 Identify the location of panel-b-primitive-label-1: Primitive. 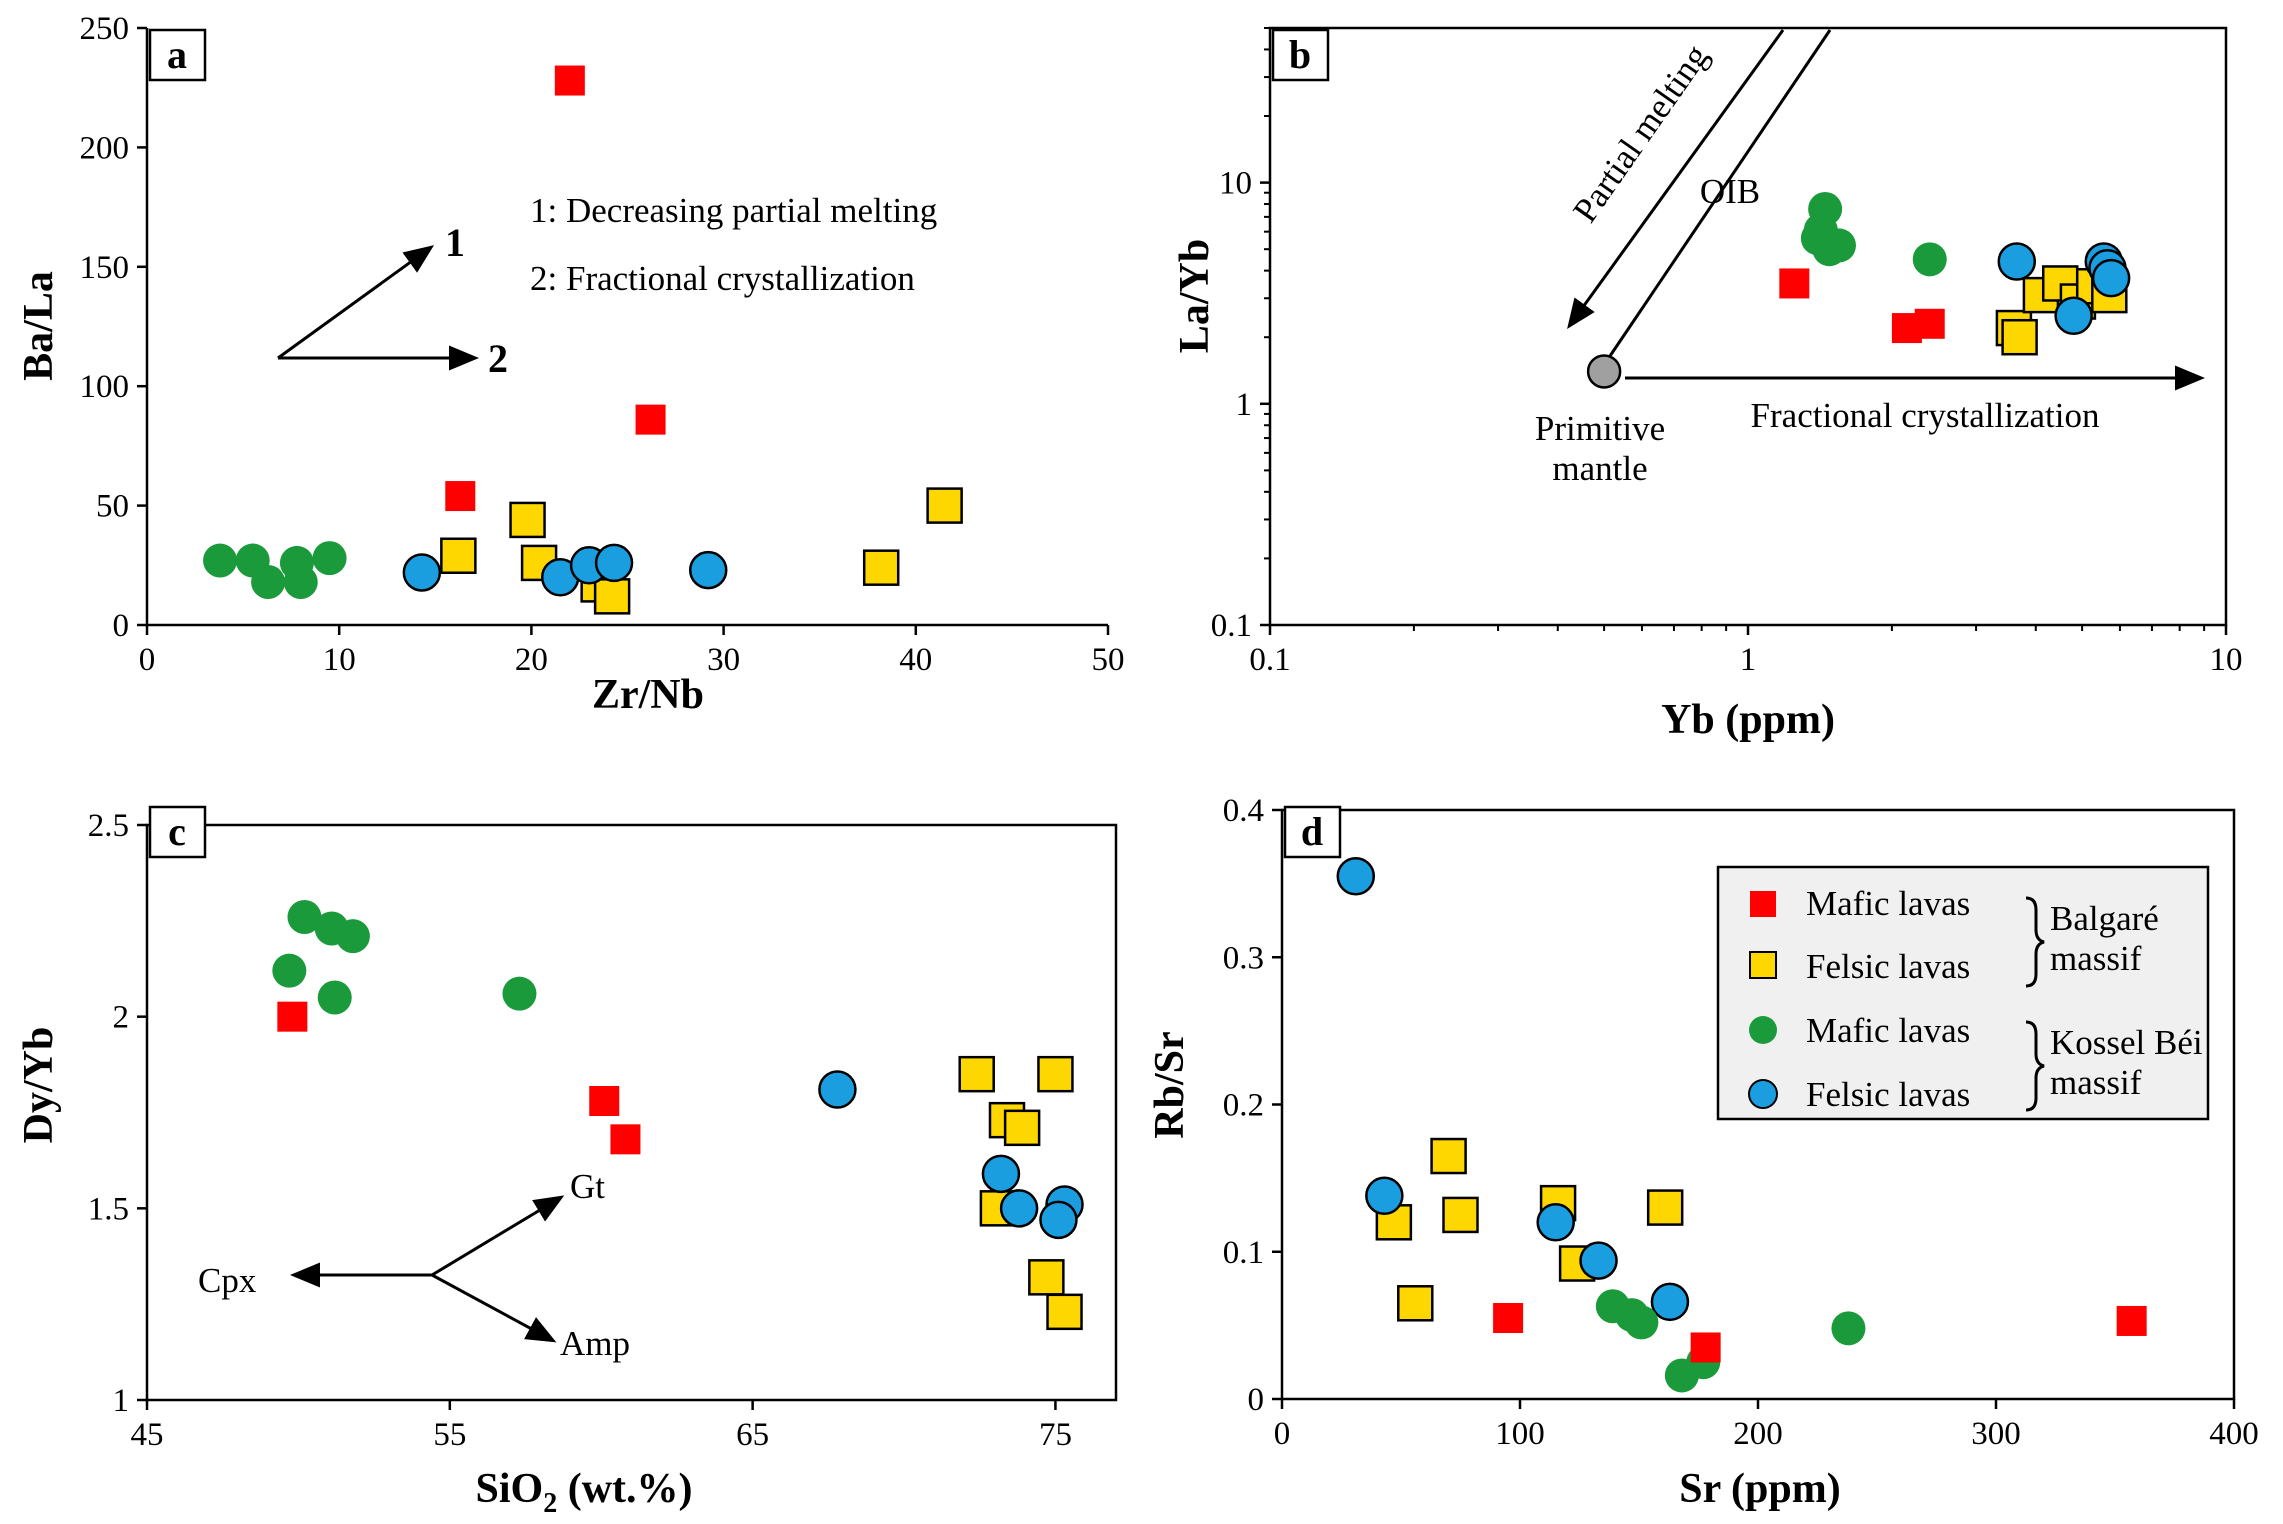
(1600, 428).